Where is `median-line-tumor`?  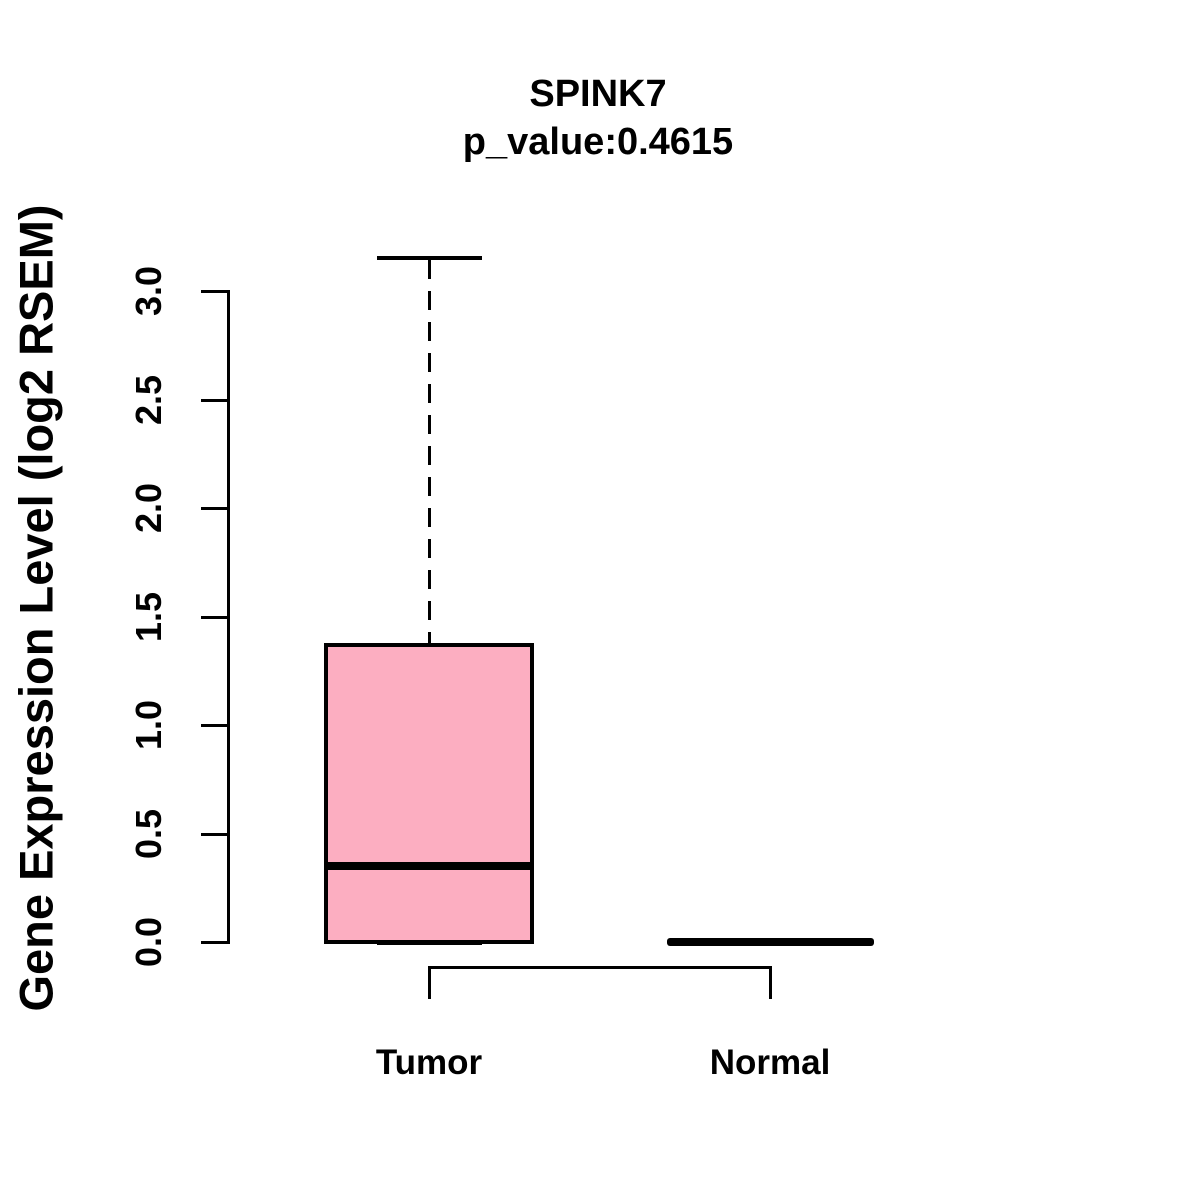
median-line-tumor is located at coordinates (429, 866).